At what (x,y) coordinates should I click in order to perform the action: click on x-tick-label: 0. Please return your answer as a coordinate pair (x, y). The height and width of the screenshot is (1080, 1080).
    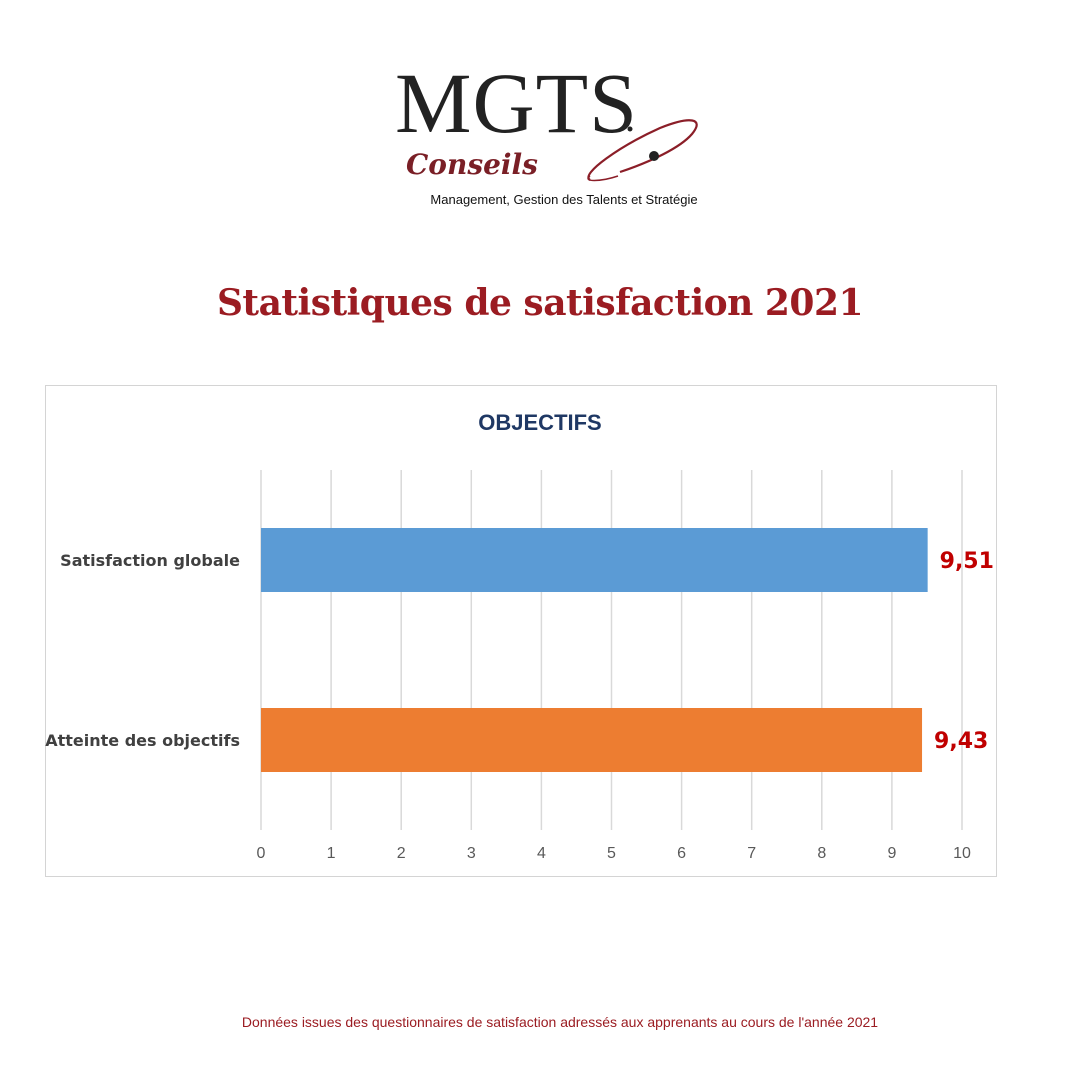
    Looking at the image, I should click on (261, 853).